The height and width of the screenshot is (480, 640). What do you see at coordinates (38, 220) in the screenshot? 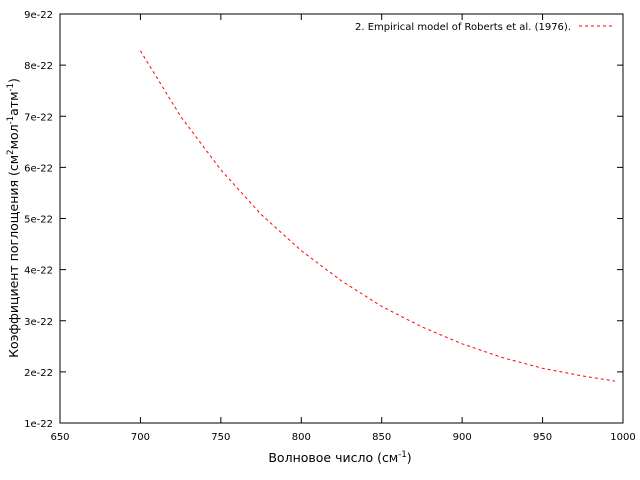
I see `y-tick-label: 5e-22` at bounding box center [38, 220].